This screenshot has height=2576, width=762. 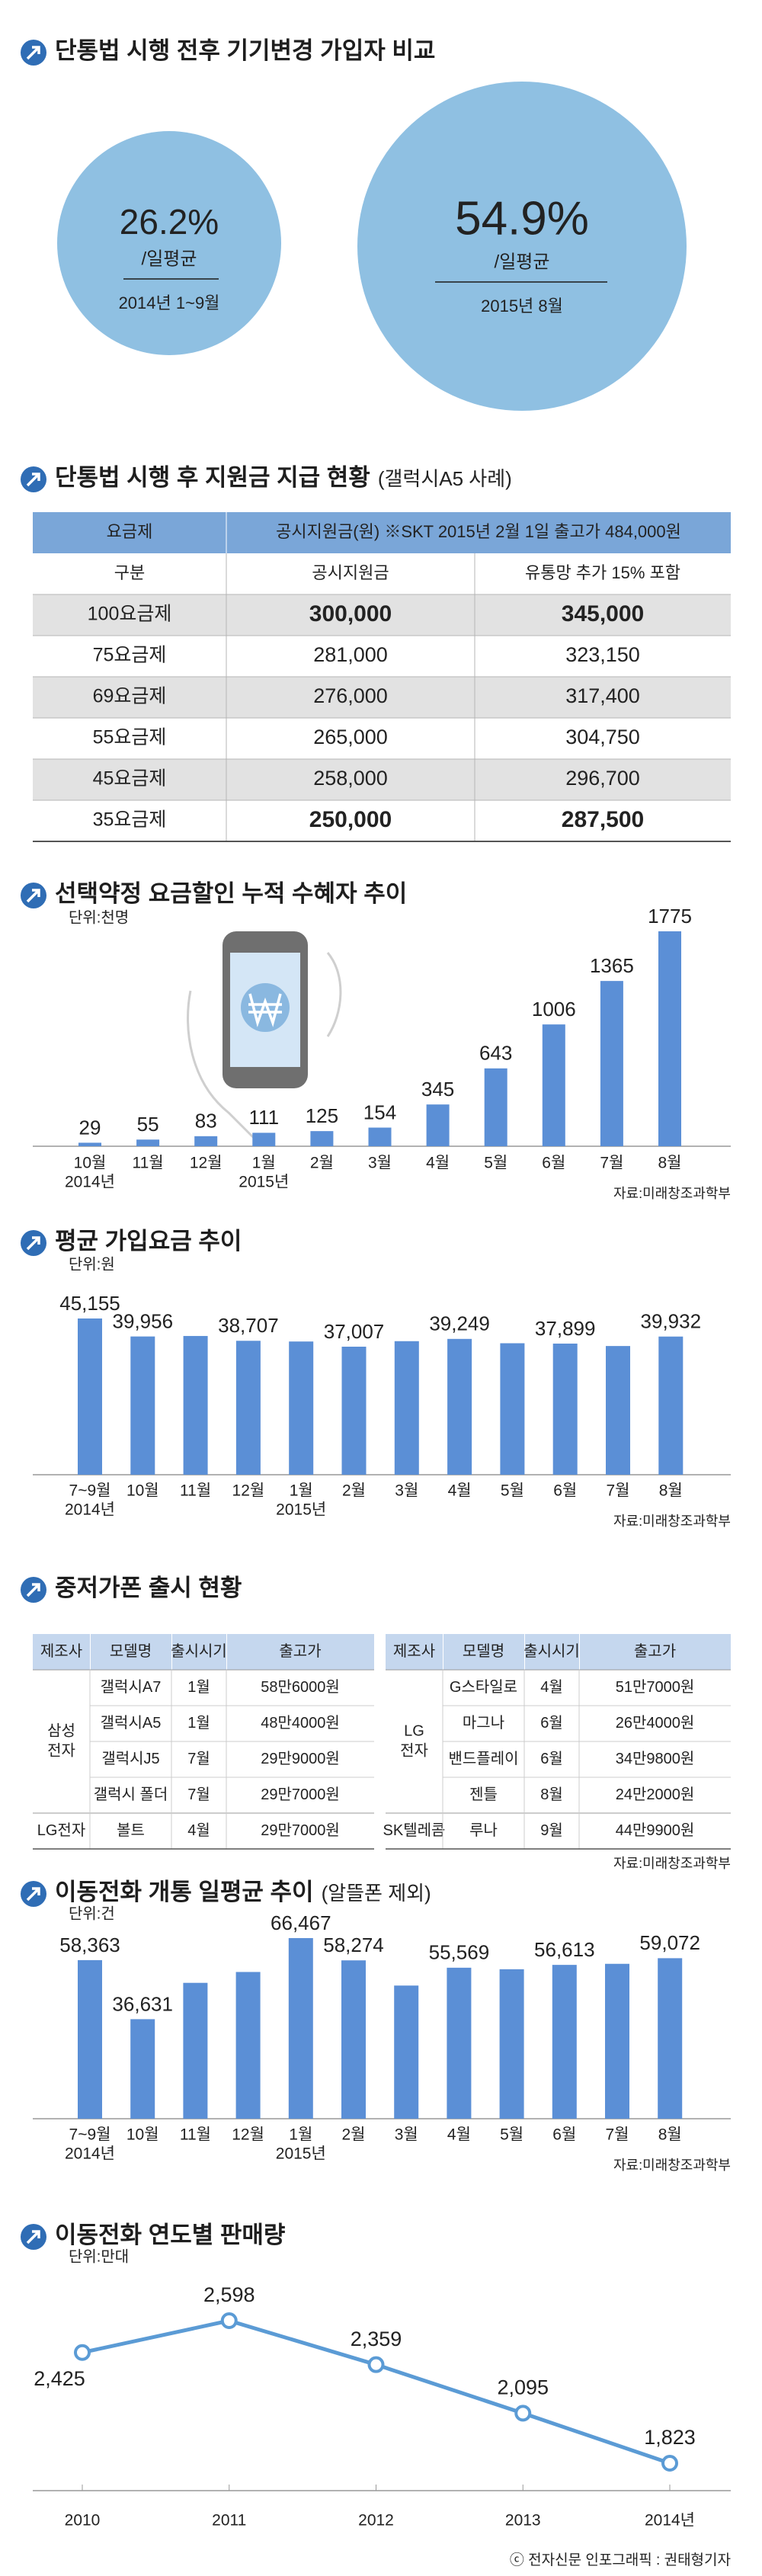 What do you see at coordinates (143, 1320) in the screenshot?
I see `value-label: 39,956` at bounding box center [143, 1320].